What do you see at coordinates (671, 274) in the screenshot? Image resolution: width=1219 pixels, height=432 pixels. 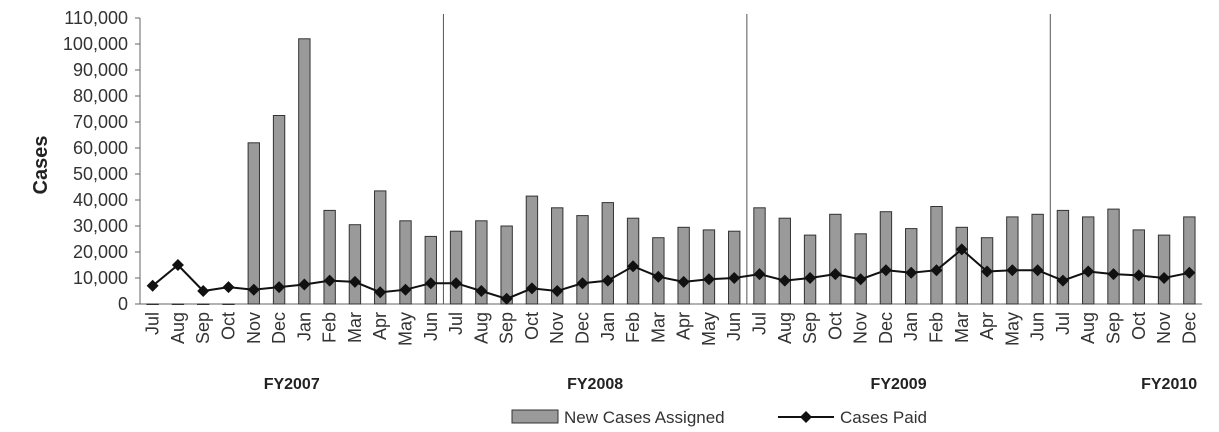 I see `line-series` at bounding box center [671, 274].